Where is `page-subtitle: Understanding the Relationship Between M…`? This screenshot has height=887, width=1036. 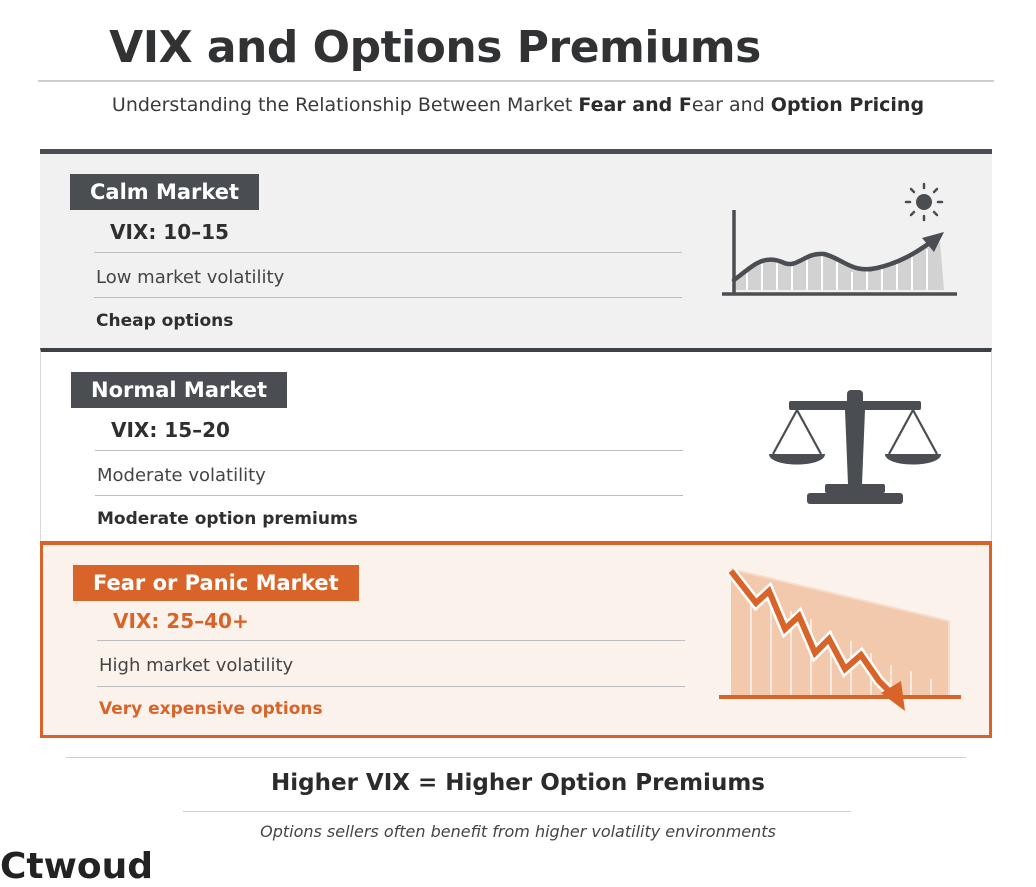
page-subtitle: Understanding the Relationship Between M… is located at coordinates (518, 105).